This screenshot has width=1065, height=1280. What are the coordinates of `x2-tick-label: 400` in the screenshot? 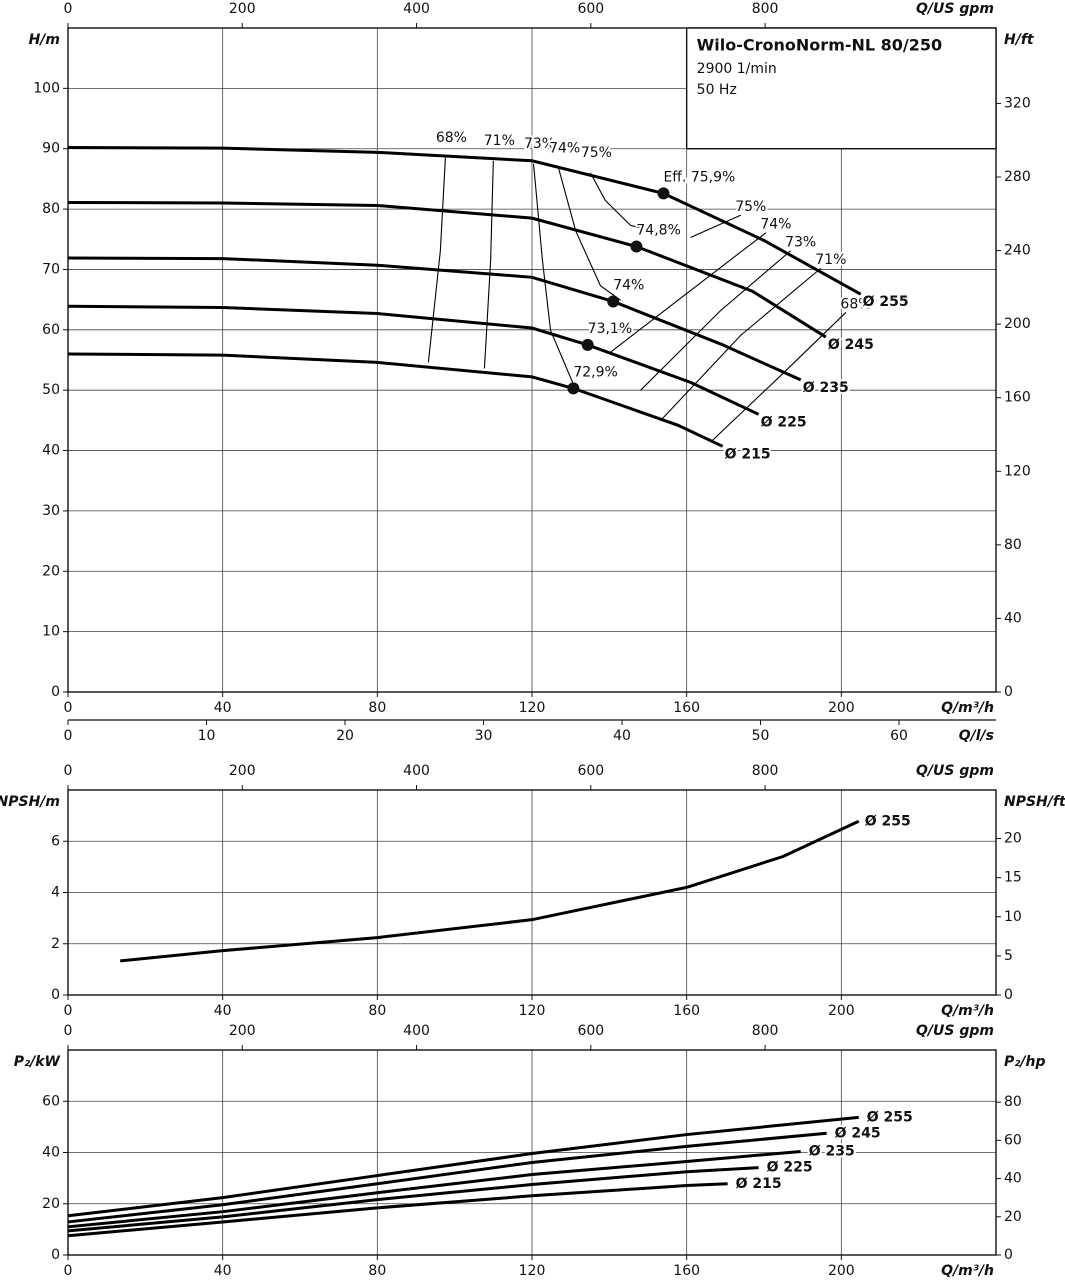 It's located at (416, 9).